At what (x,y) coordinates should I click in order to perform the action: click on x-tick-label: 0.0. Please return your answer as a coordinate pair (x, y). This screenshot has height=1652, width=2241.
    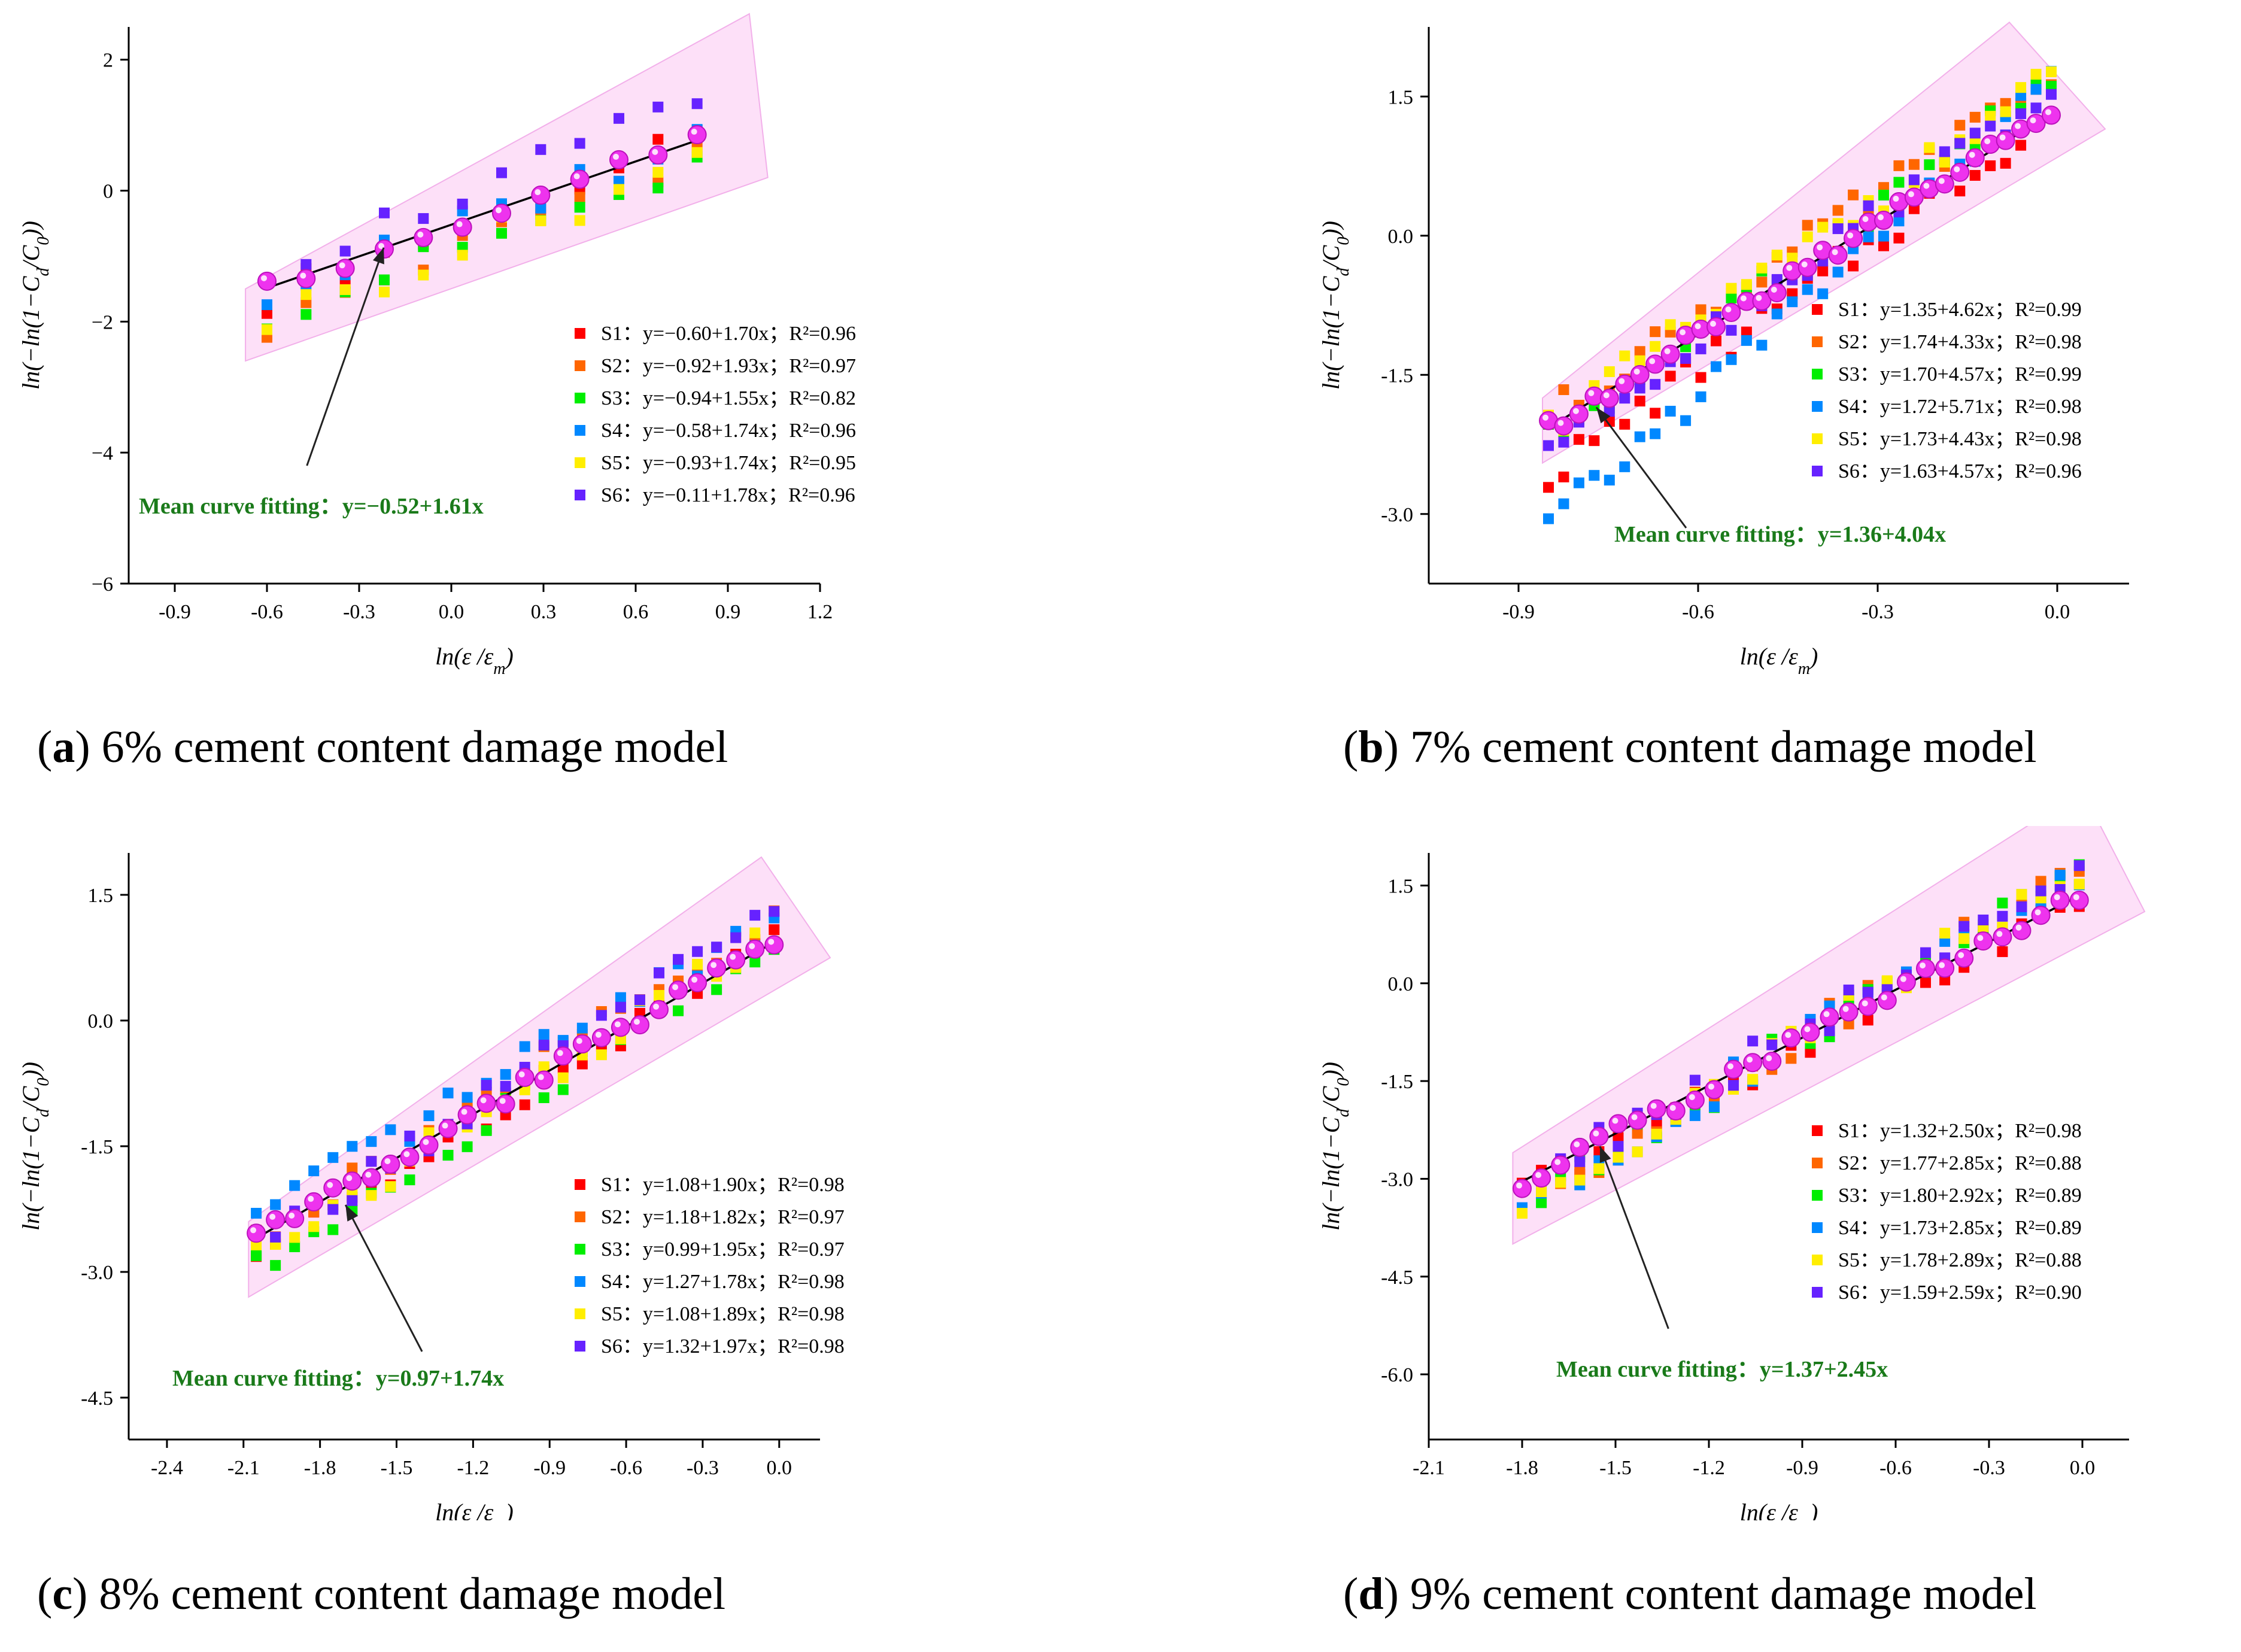
    Looking at the image, I should click on (779, 1468).